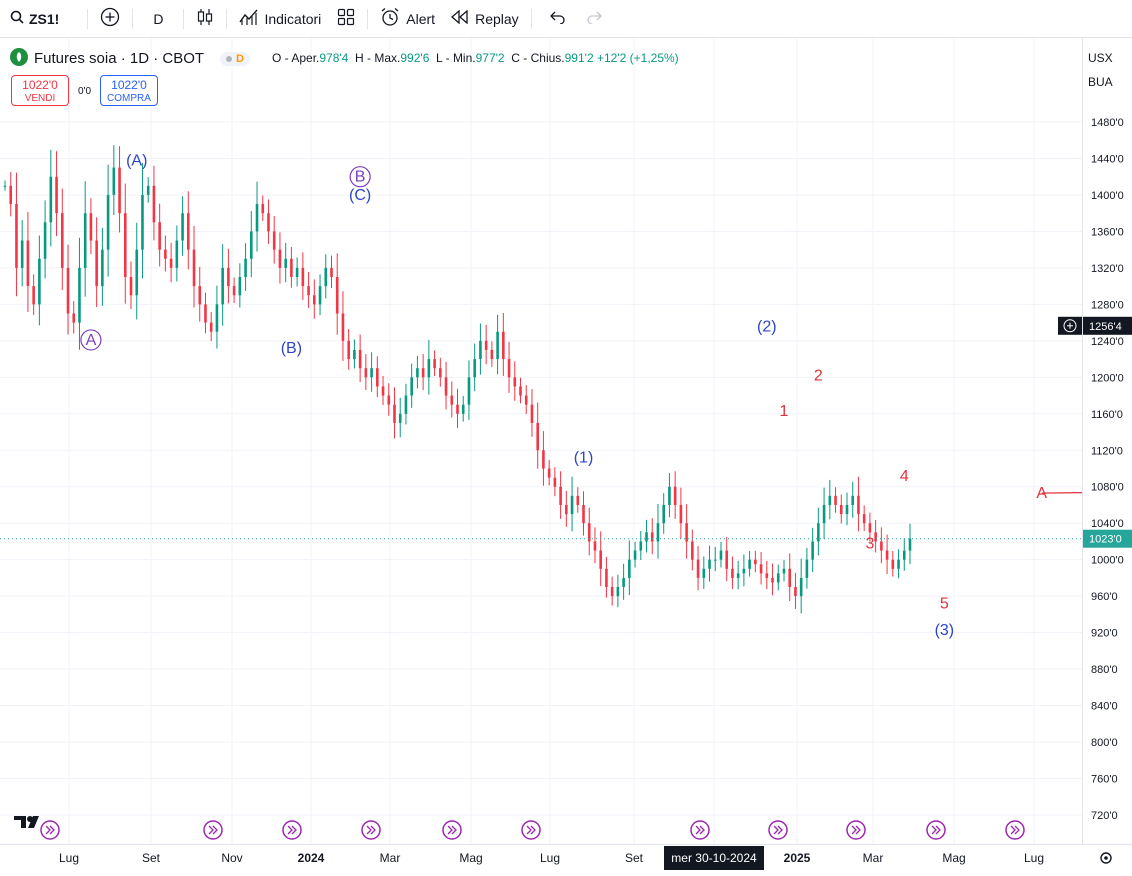 The width and height of the screenshot is (1132, 876). I want to click on currency-button: USX, so click(1100, 58).